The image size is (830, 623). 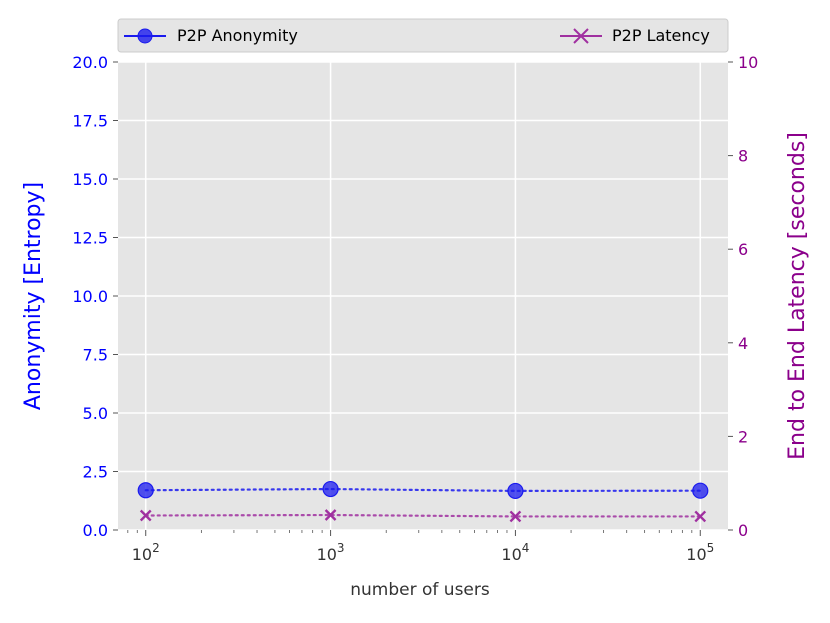 What do you see at coordinates (423, 501) in the screenshot?
I see `series-layer` at bounding box center [423, 501].